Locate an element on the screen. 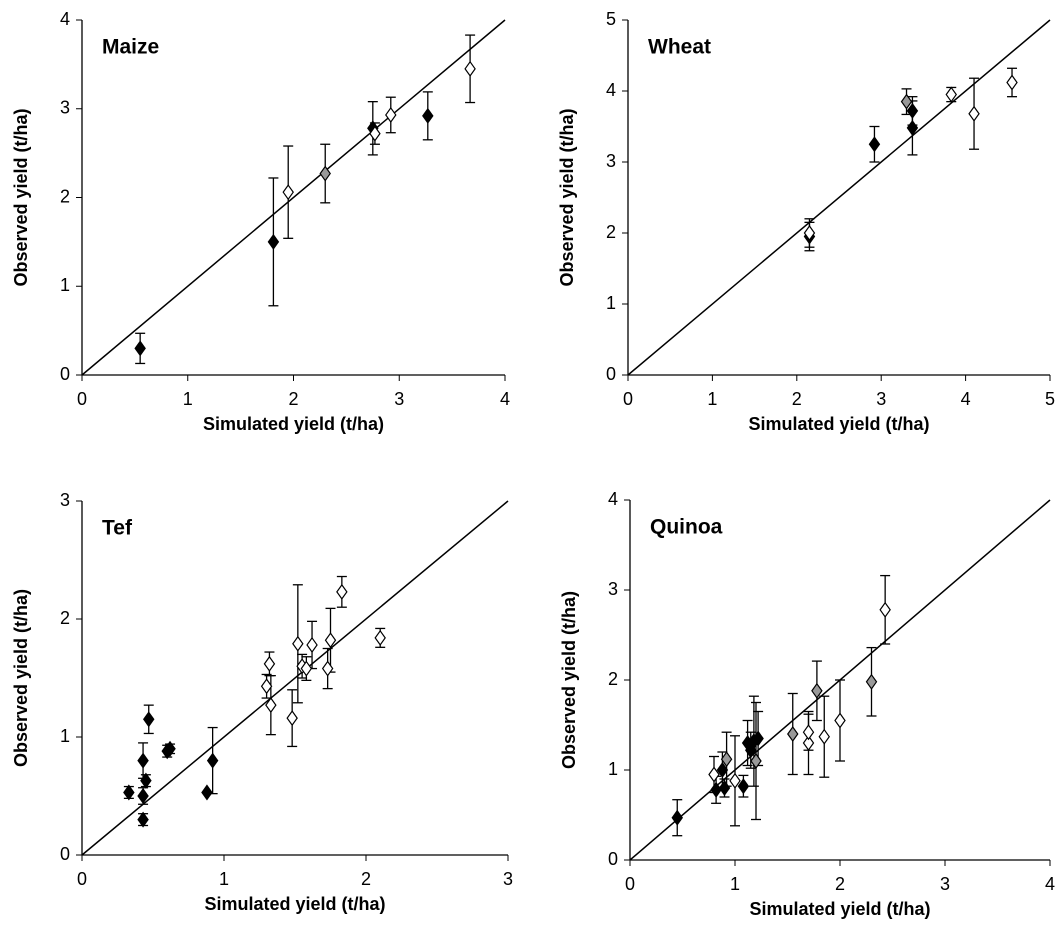  panel-title: Tef is located at coordinates (117, 528).